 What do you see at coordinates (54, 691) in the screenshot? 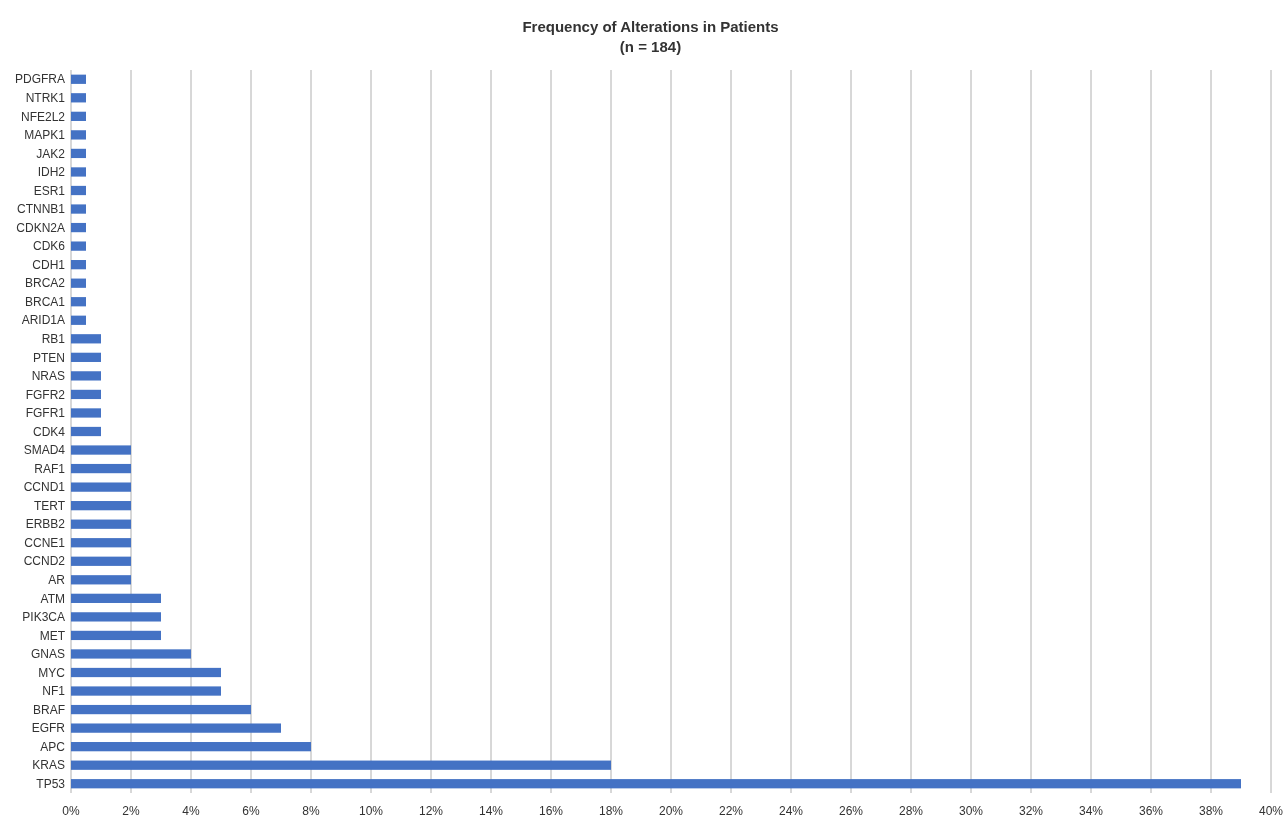
I see `y-tick-label: NF1` at bounding box center [54, 691].